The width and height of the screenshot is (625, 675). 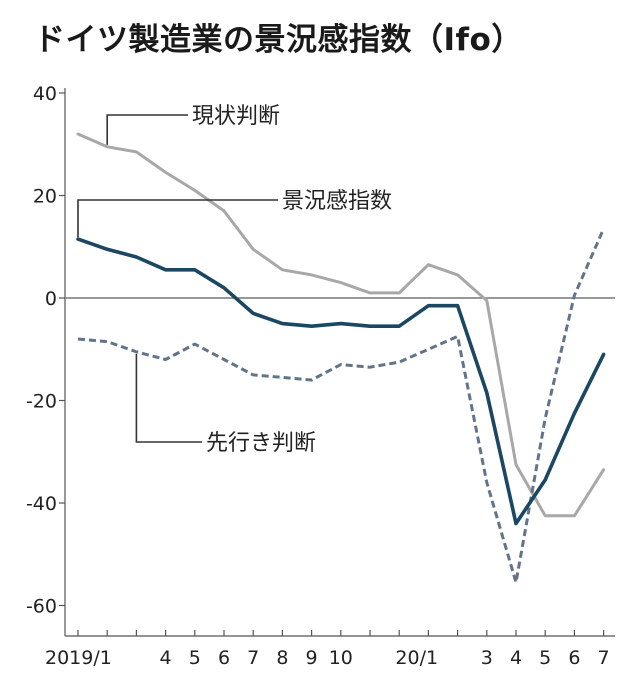 I want to click on x-tick-label: 8, so click(x=282, y=658).